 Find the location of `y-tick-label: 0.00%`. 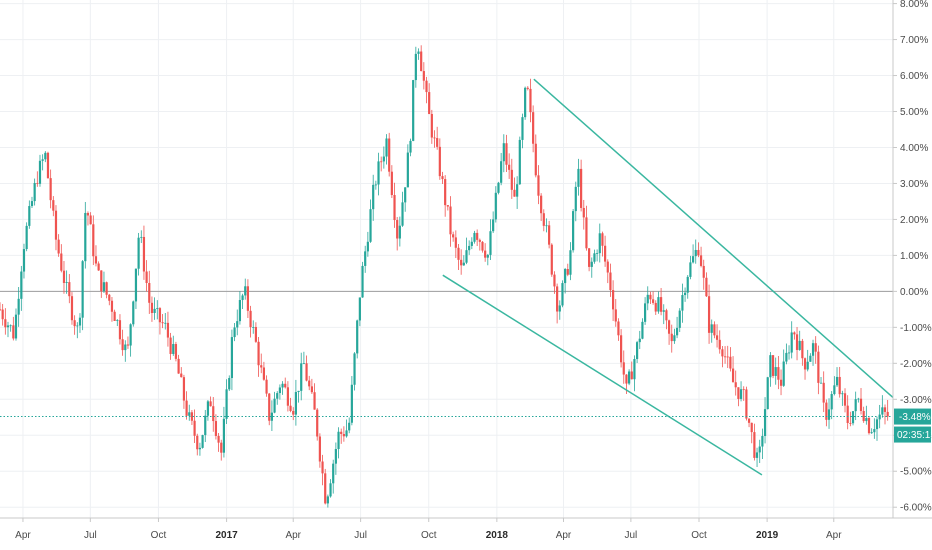

y-tick-label: 0.00% is located at coordinates (914, 292).